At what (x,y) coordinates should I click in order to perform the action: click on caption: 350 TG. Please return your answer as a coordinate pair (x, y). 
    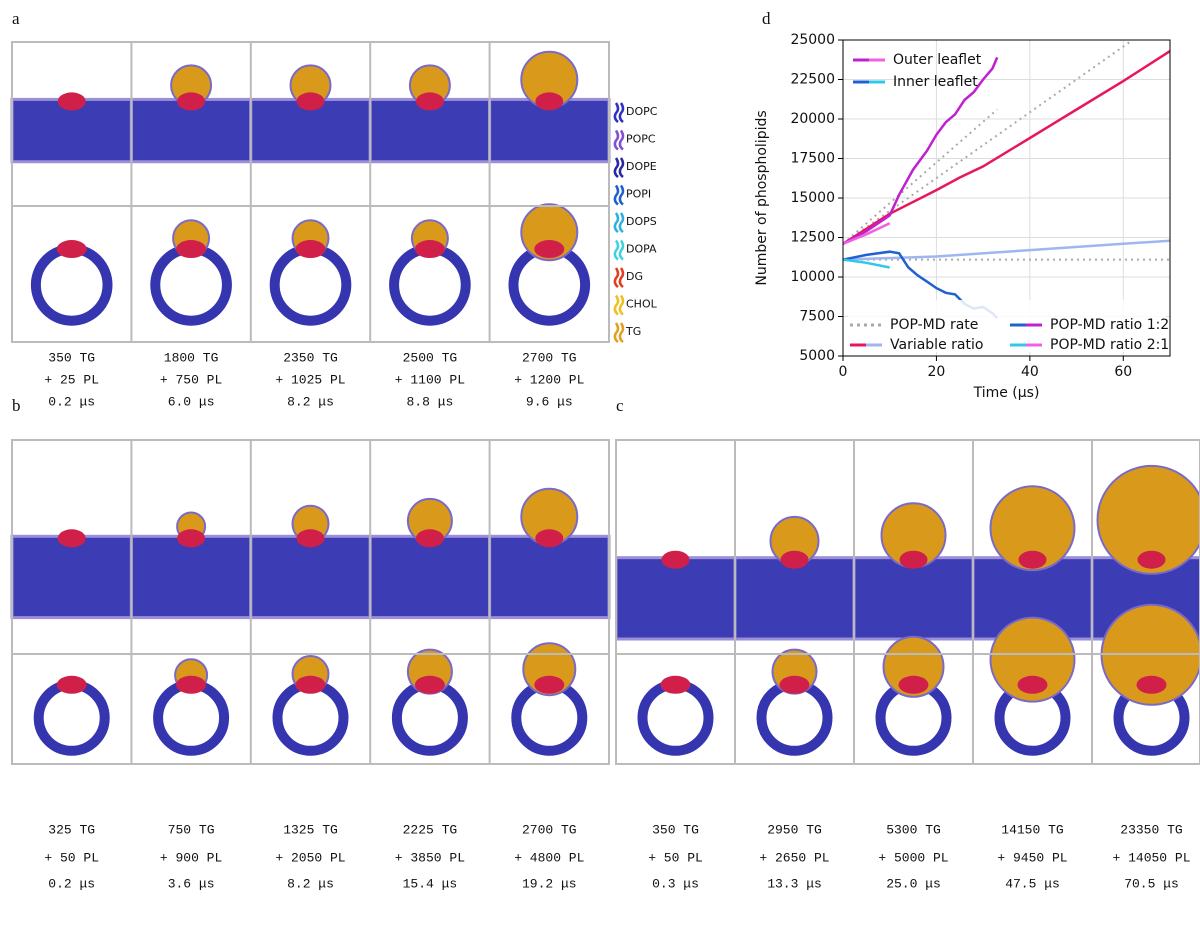
    Looking at the image, I should click on (71, 357).